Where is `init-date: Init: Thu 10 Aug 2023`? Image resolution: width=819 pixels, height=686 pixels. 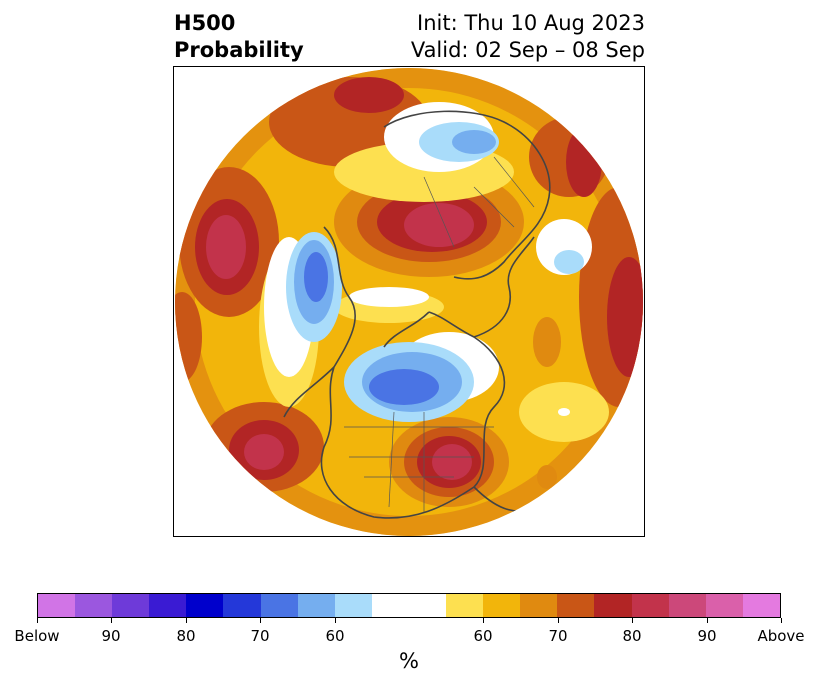
init-date: Init: Thu 10 Aug 2023 is located at coordinates (531, 23).